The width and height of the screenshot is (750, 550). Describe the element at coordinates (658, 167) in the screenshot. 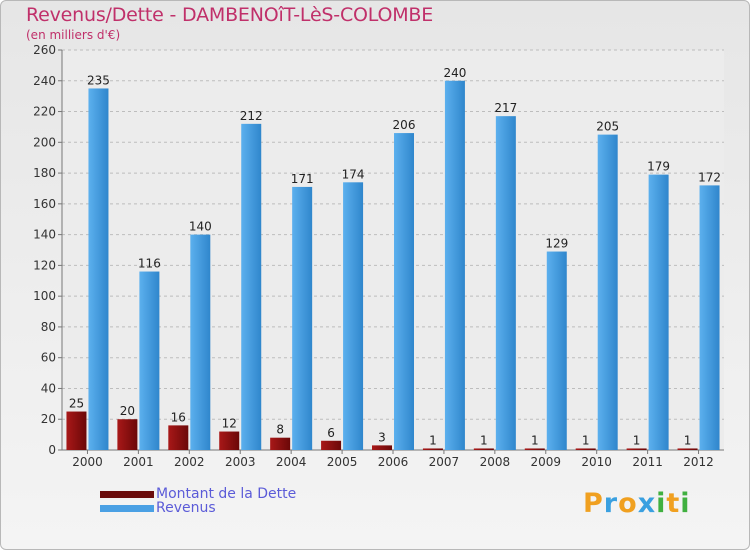

I see `data-label-revenus: 179` at that location.